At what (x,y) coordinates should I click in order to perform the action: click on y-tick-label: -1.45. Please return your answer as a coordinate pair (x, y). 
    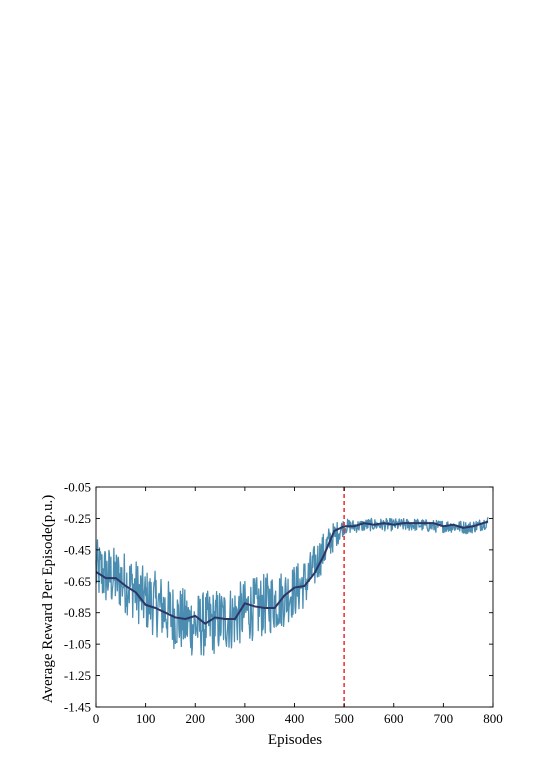
    Looking at the image, I should click on (77, 707).